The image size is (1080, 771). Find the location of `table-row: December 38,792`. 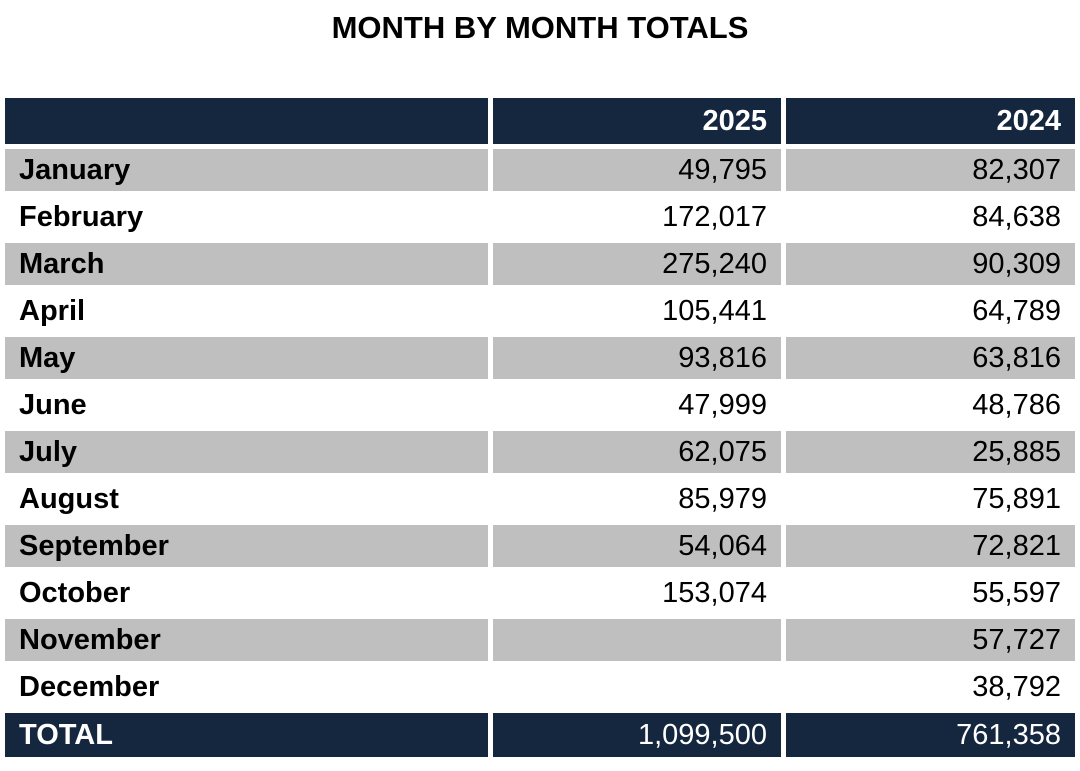

table-row: December 38,792 is located at coordinates (540, 687).